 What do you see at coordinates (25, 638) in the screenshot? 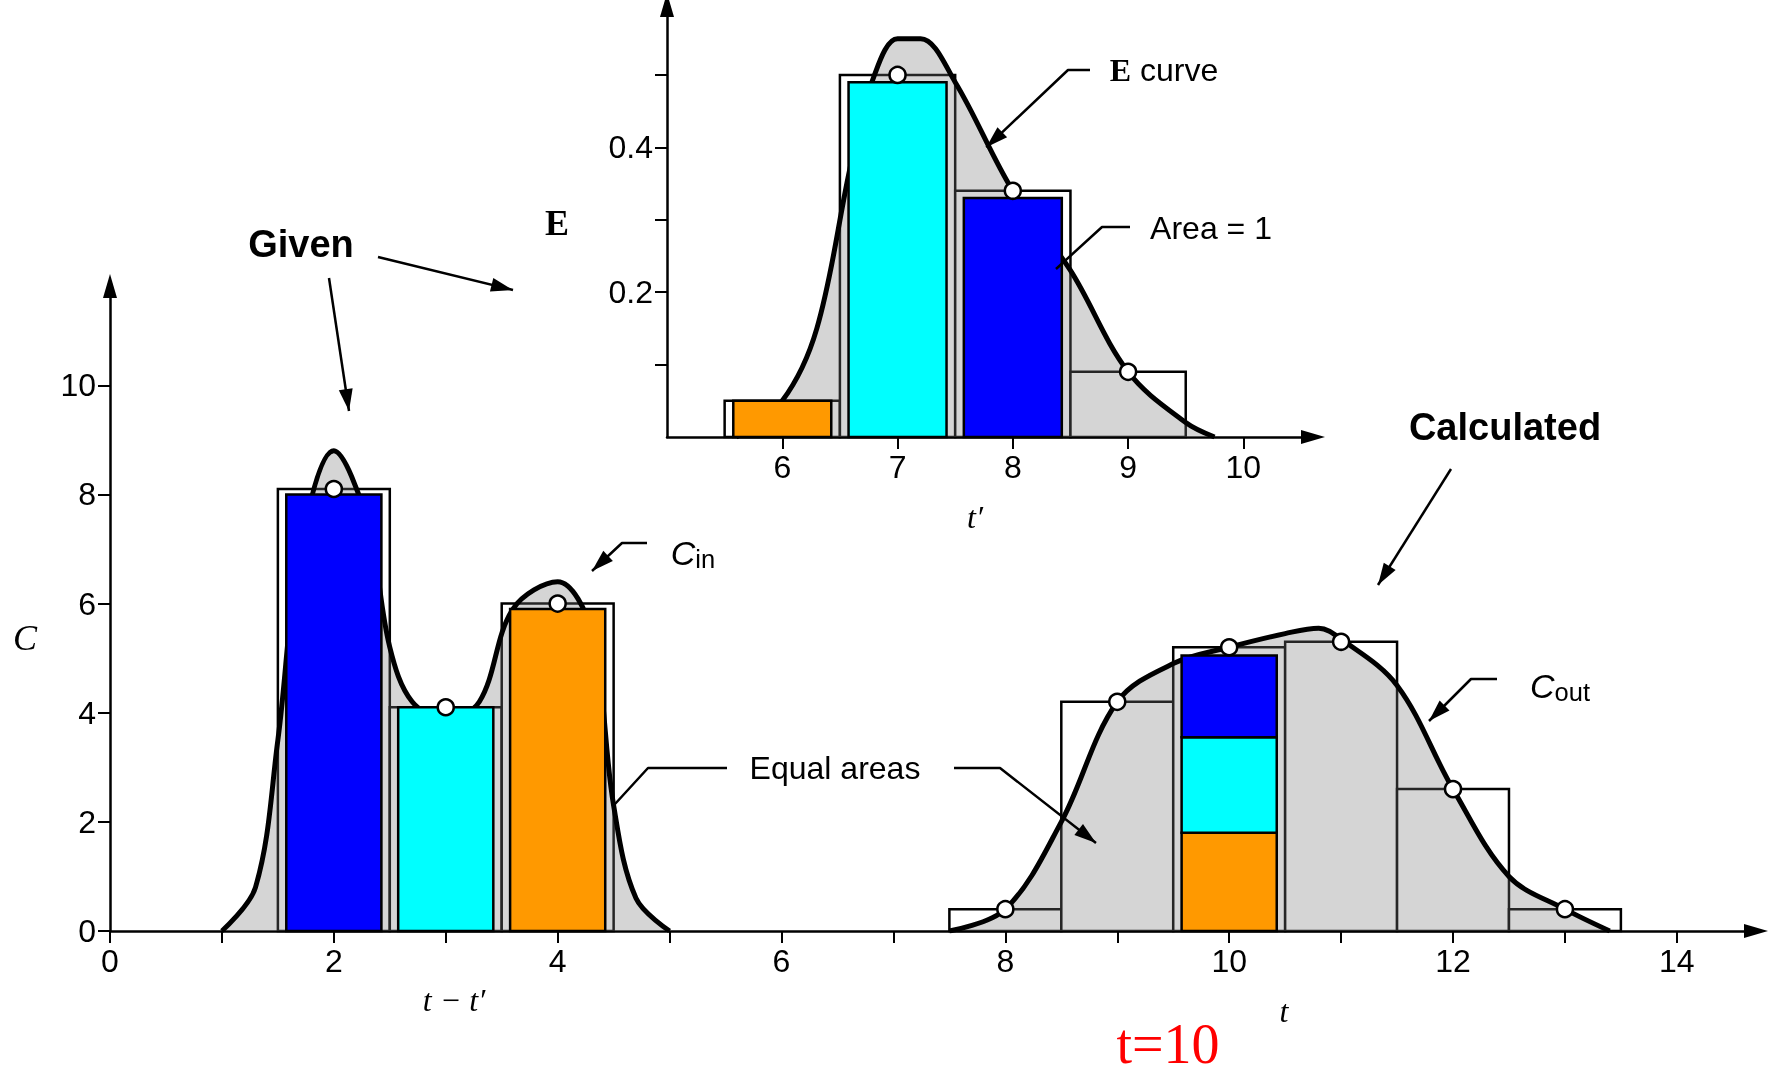
I see `y-axis-title: C` at bounding box center [25, 638].